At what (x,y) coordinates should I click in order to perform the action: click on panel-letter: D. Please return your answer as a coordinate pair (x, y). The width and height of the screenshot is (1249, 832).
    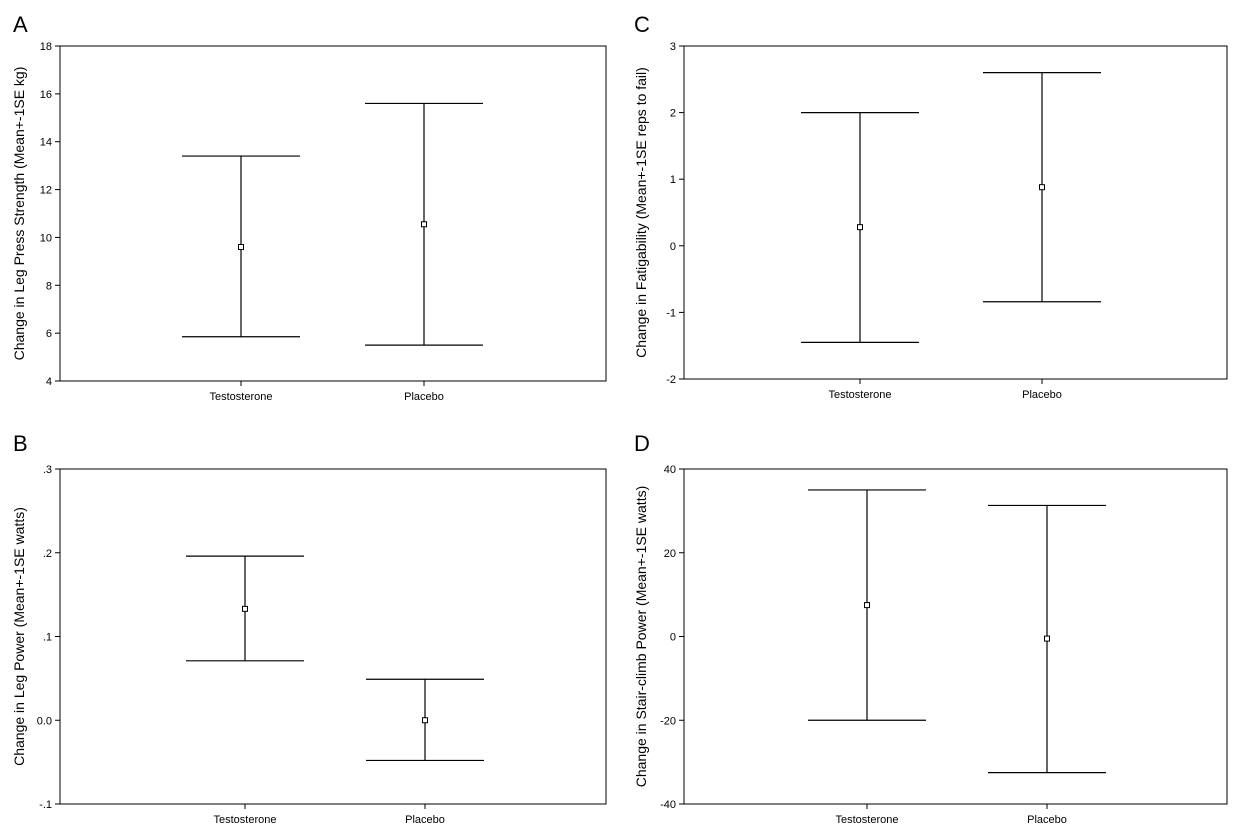
    Looking at the image, I should click on (642, 443).